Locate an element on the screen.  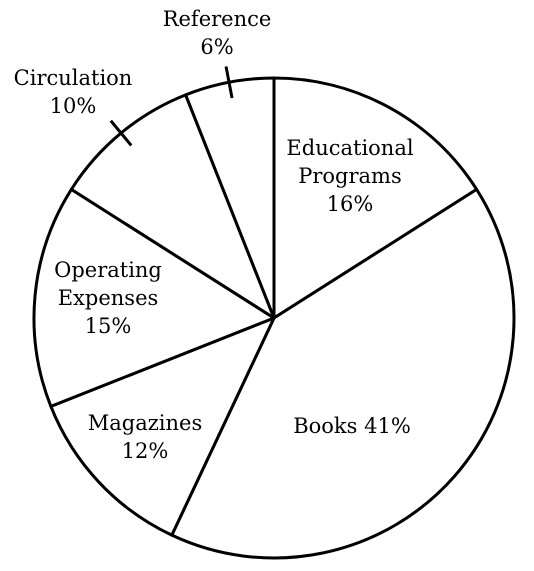
slice-label-magazines: Magazines 12% is located at coordinates (145, 437).